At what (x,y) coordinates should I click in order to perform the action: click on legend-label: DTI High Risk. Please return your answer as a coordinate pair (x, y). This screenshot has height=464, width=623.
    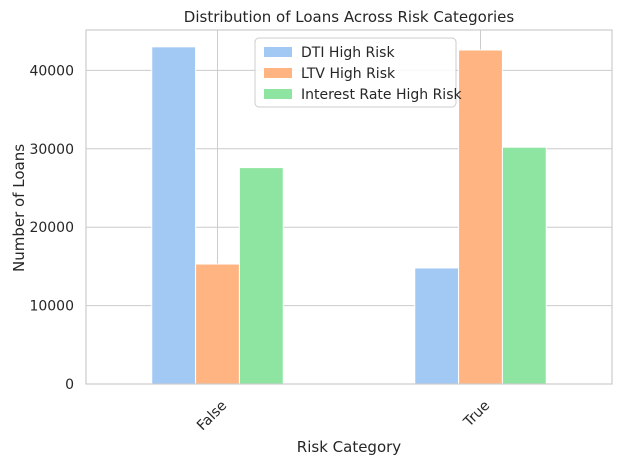
    Looking at the image, I should click on (348, 53).